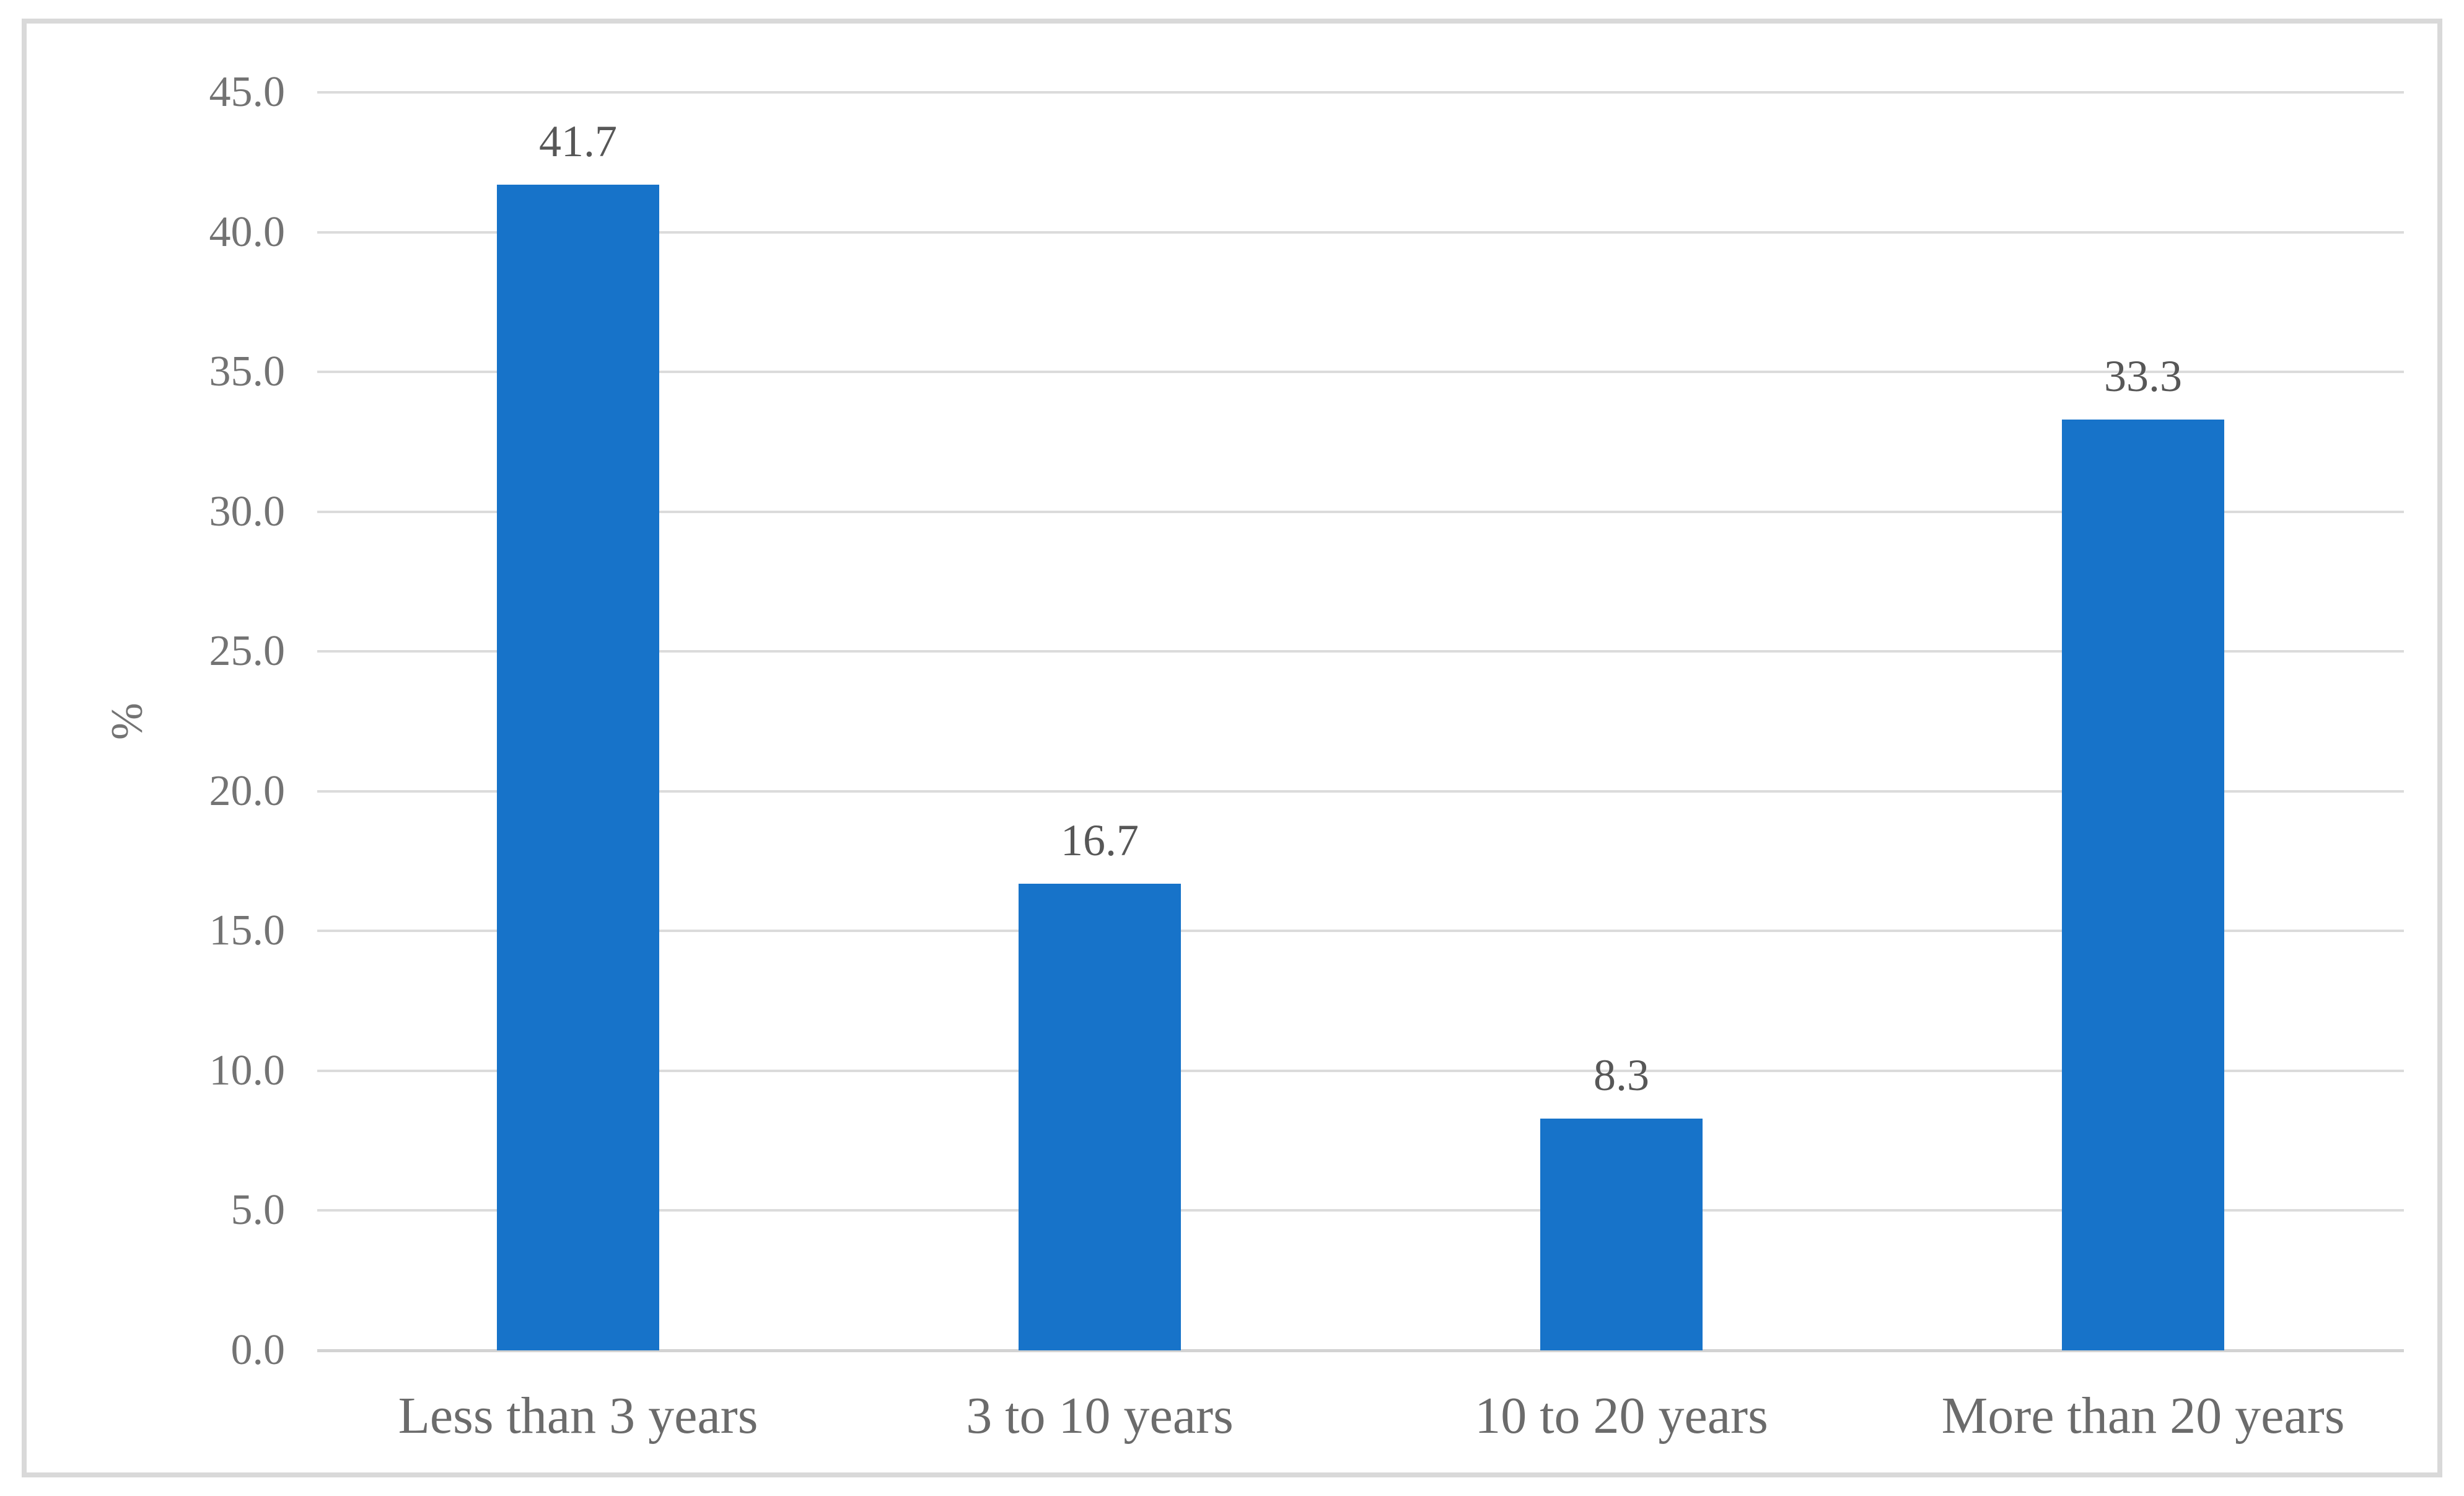 This screenshot has height=1496, width=2464. What do you see at coordinates (248, 232) in the screenshot?
I see `y-tick-label: 40.0` at bounding box center [248, 232].